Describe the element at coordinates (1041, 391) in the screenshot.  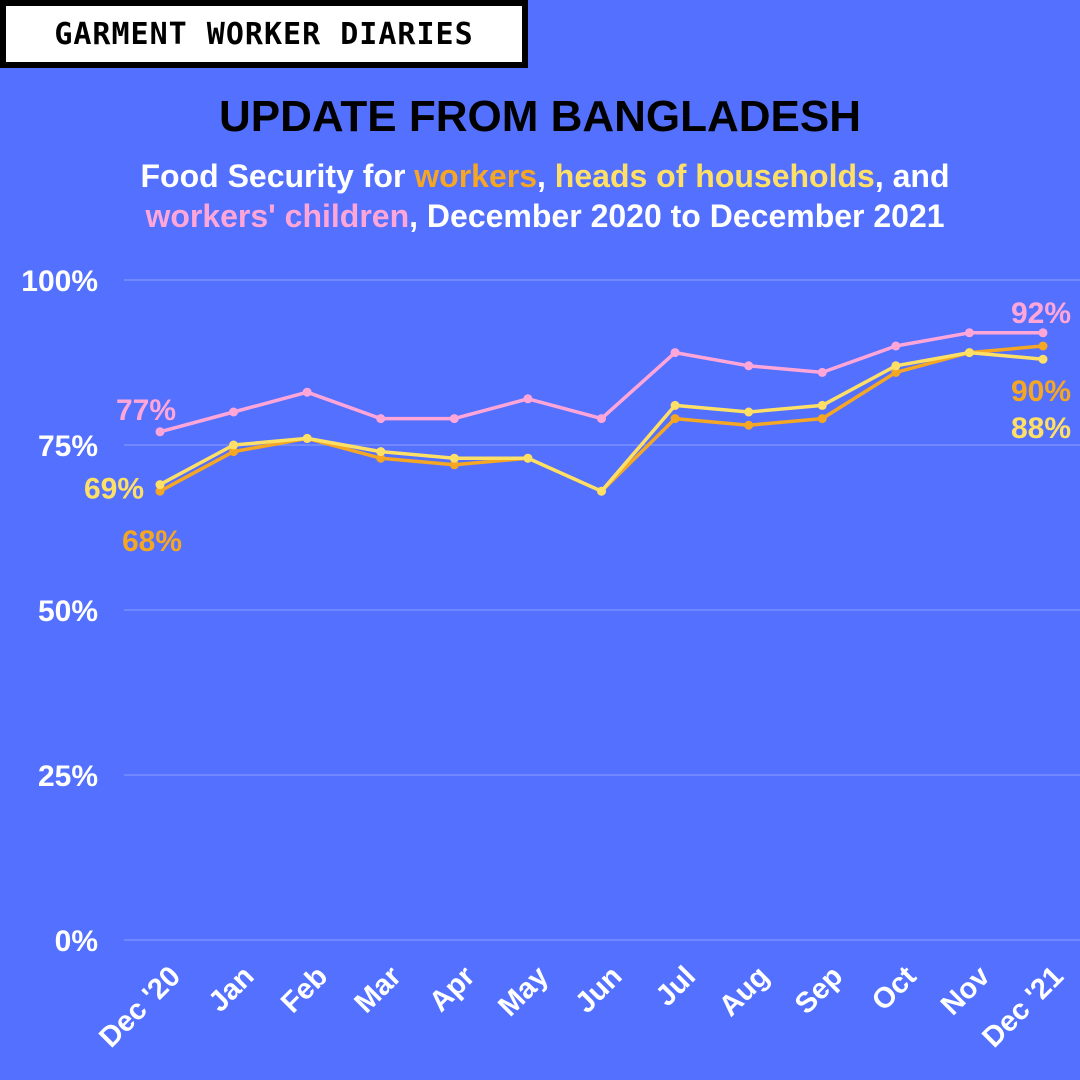
I see `data-label: 90%` at that location.